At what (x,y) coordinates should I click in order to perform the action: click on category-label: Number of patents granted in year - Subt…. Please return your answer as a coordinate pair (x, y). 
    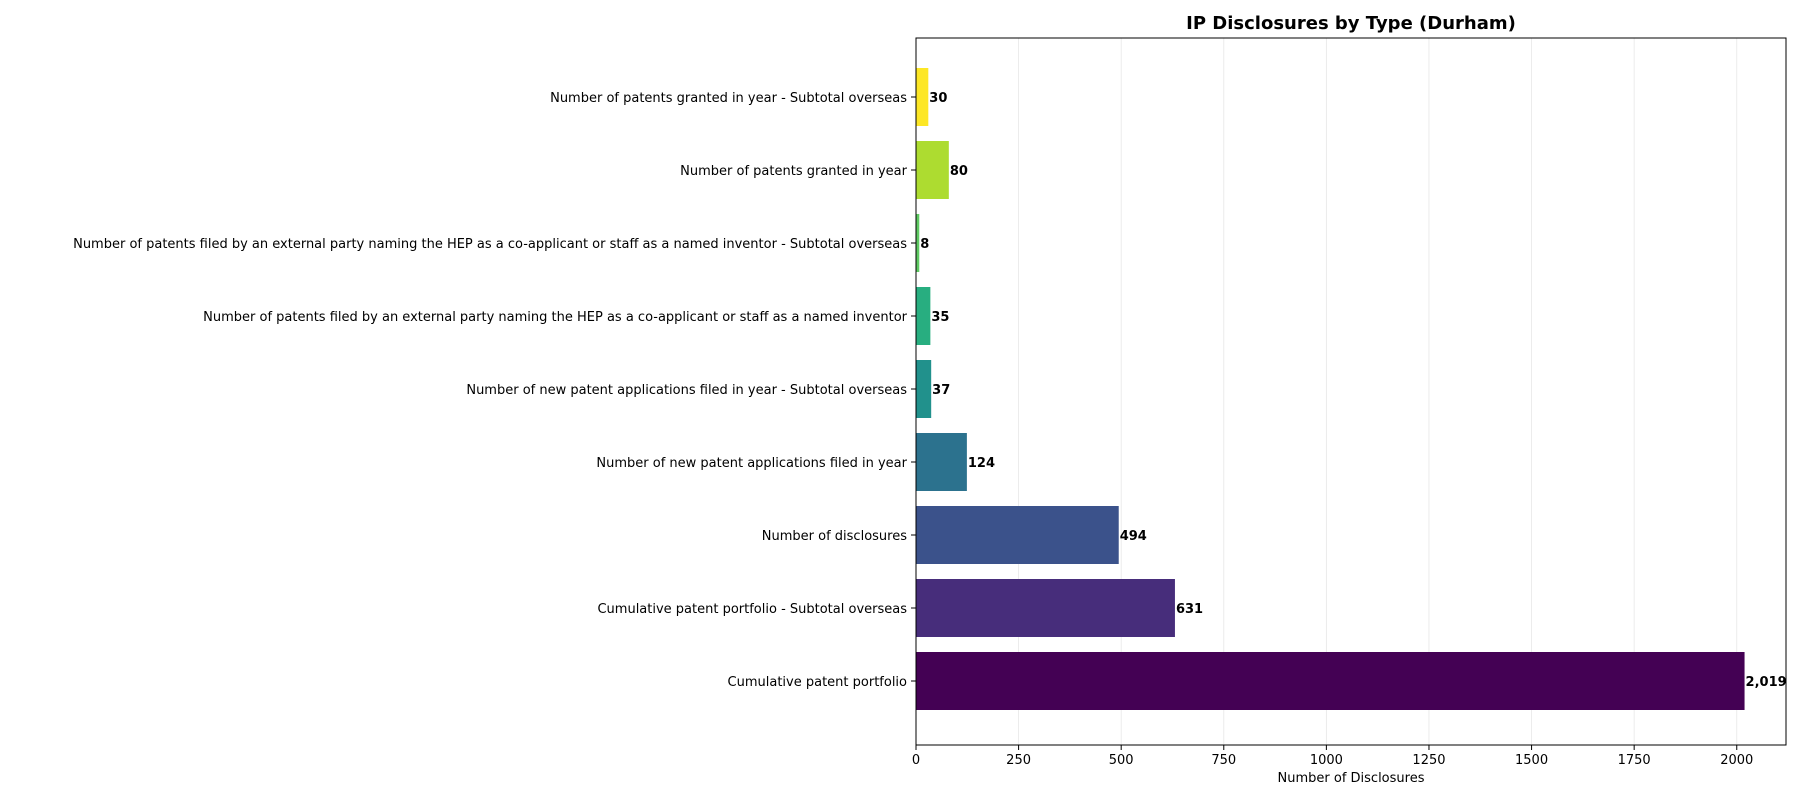
    Looking at the image, I should click on (728, 98).